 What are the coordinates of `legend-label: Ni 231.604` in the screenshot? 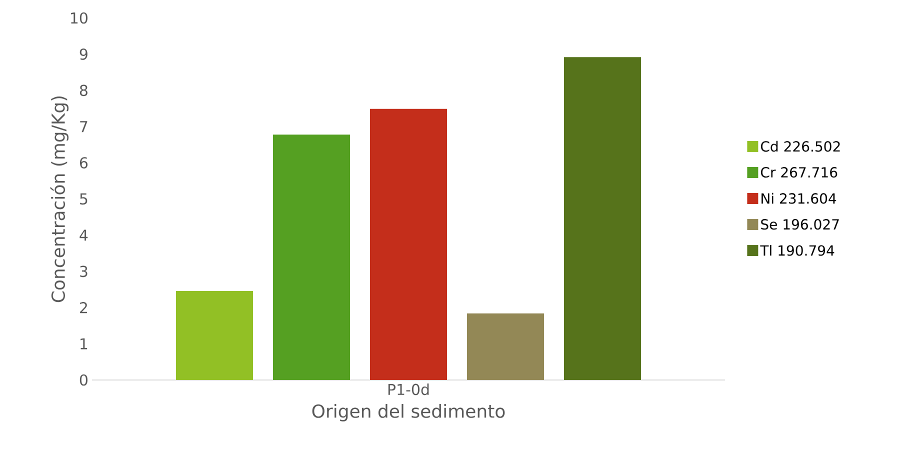 It's located at (799, 198).